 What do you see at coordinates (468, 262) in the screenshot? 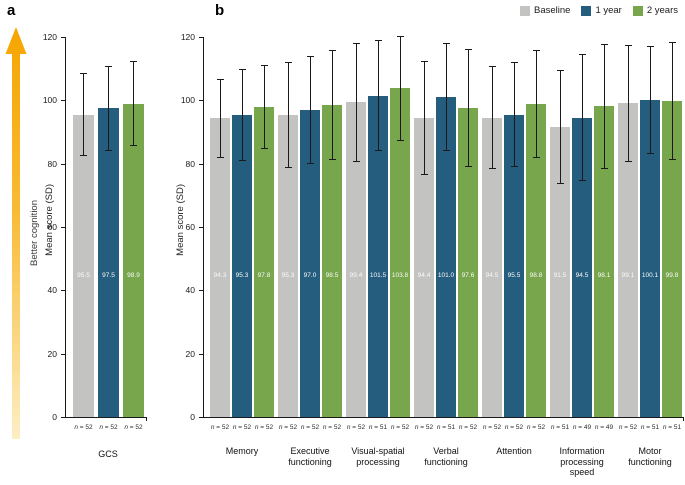
I see `bar-2-years: 97.6` at bounding box center [468, 262].